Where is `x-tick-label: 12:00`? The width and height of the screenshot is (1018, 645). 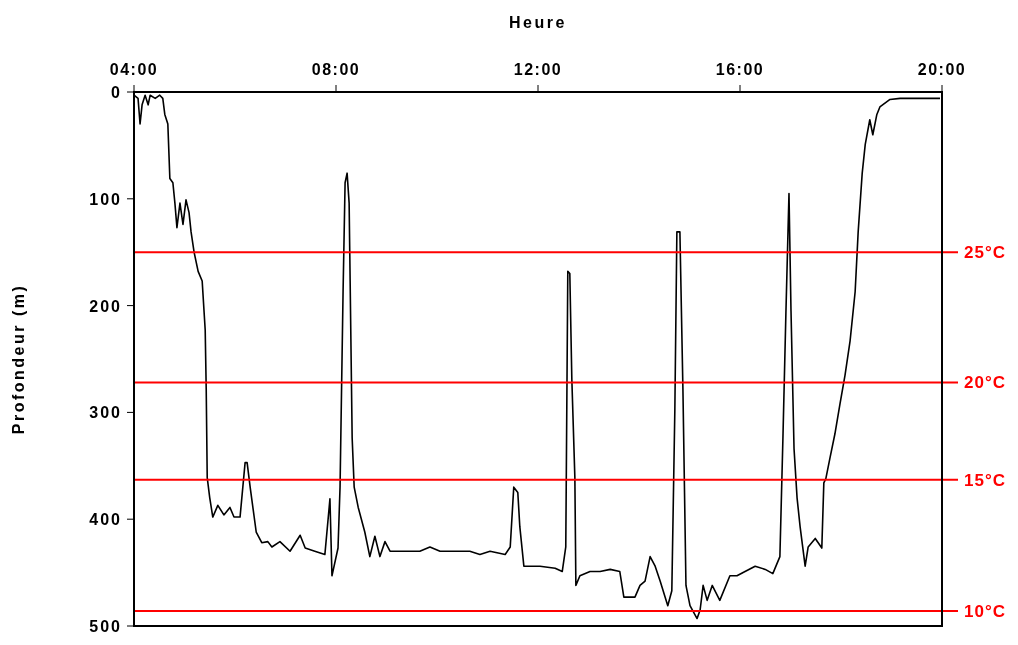
x-tick-label: 12:00 is located at coordinates (538, 69).